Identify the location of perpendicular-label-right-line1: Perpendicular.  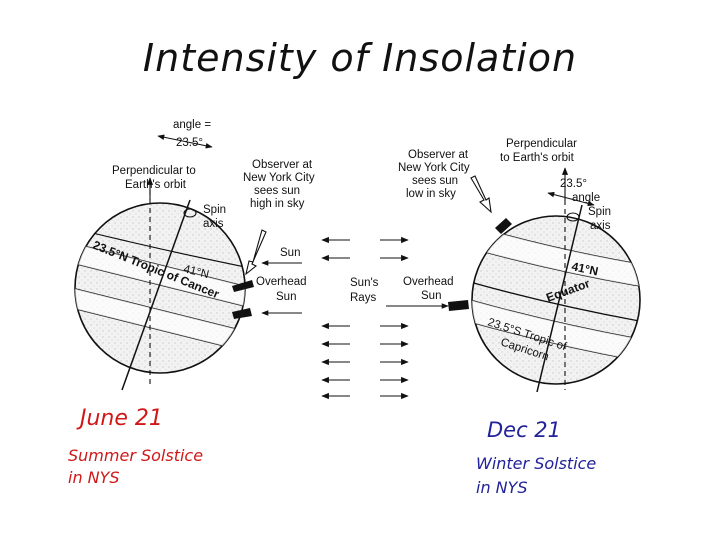
(541, 144).